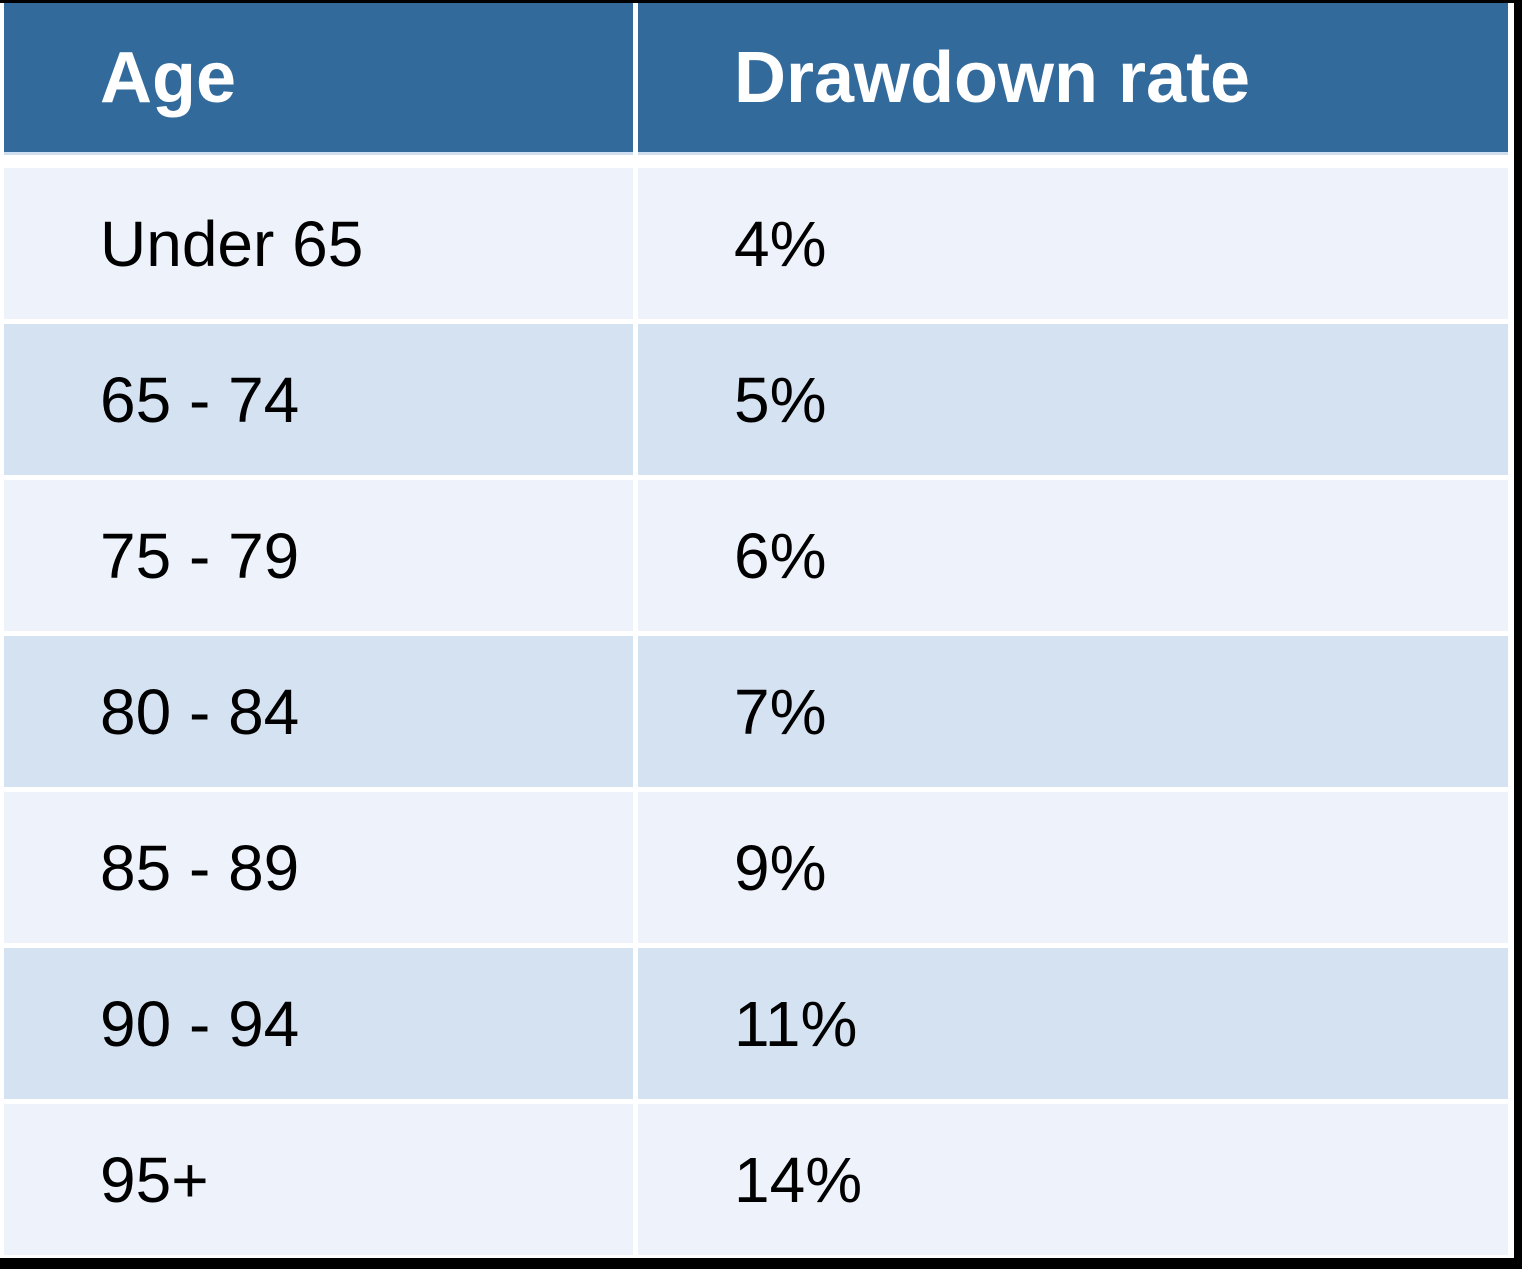  What do you see at coordinates (318, 79) in the screenshot?
I see `age-column-header: Age` at bounding box center [318, 79].